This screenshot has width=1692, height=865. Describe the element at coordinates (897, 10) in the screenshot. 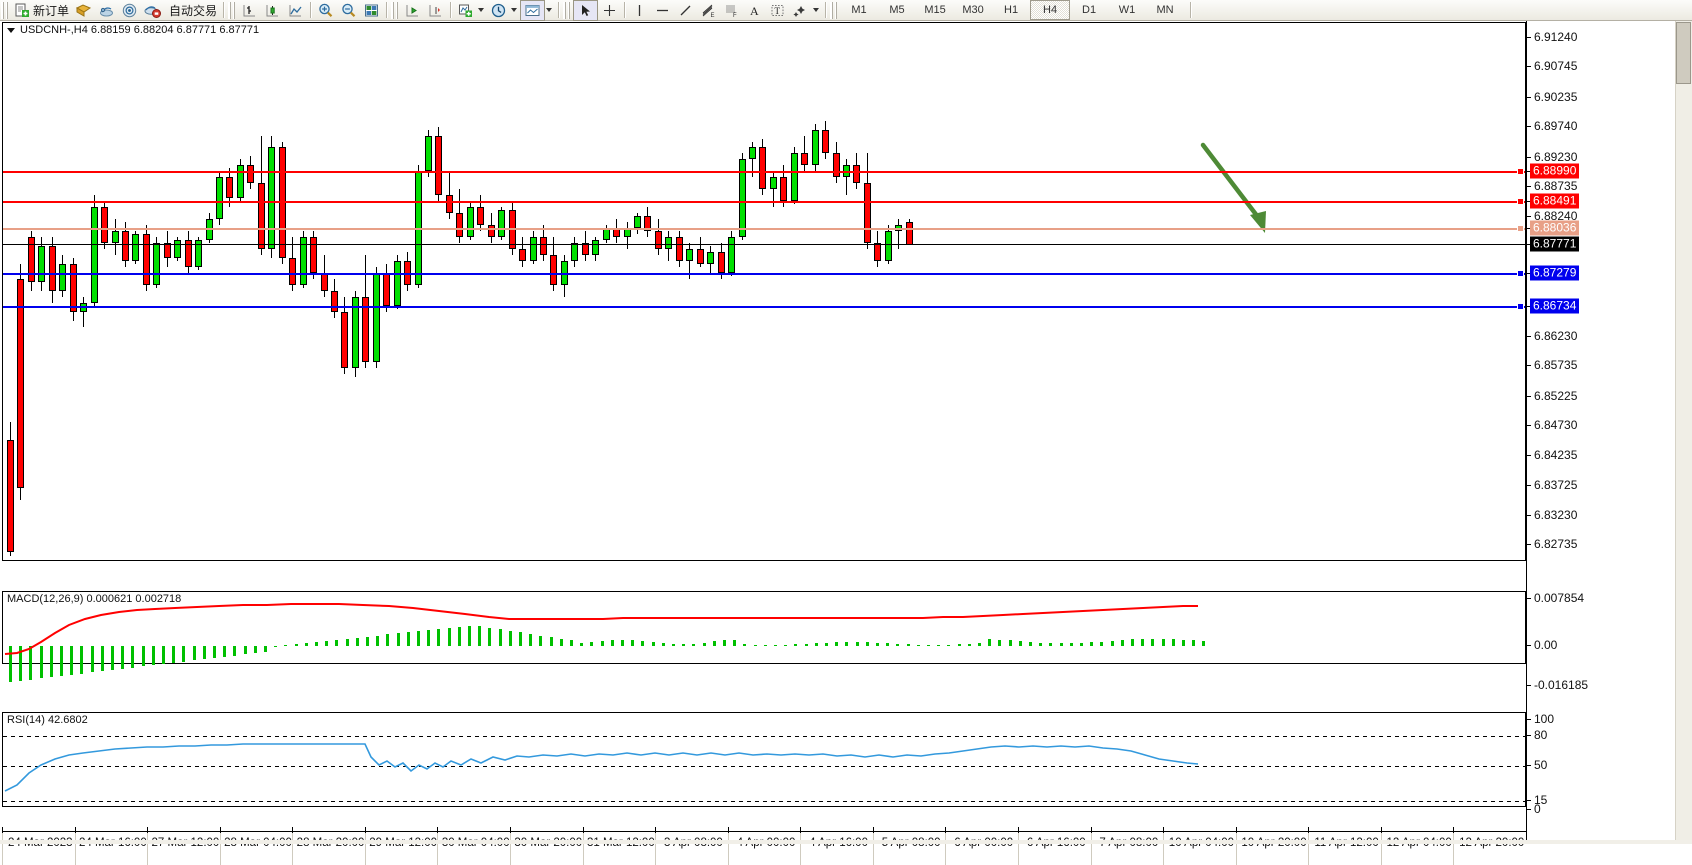

I see `timeframe-m5: M5` at that location.